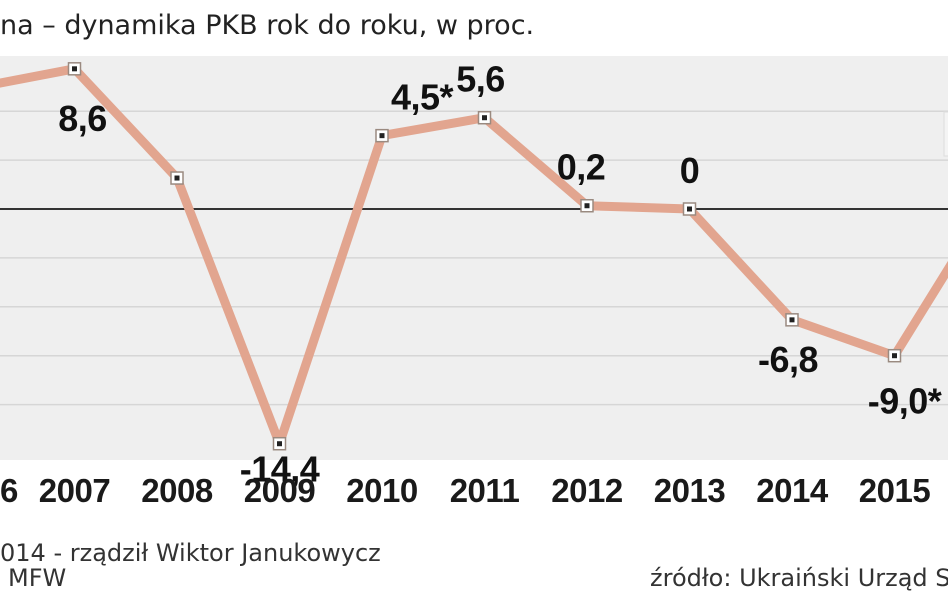 This screenshot has width=948, height=593. I want to click on x-tick-2012: 2012, so click(587, 490).